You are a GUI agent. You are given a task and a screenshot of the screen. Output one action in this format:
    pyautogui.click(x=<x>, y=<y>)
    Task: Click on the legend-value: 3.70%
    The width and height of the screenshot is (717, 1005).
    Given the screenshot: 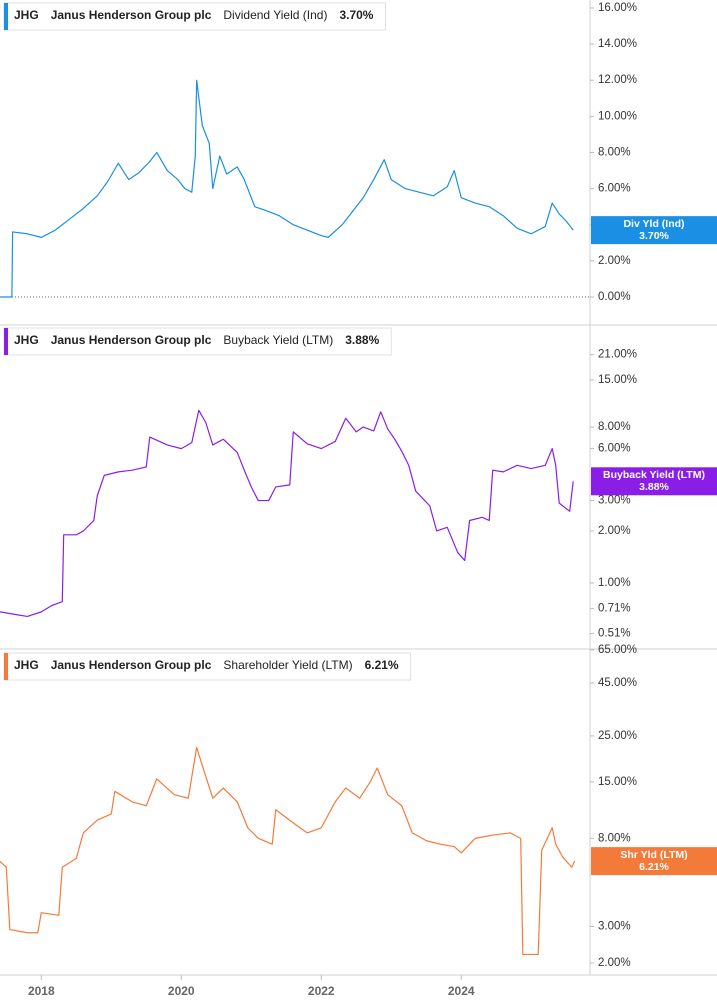 What is the action you would take?
    pyautogui.click(x=356, y=15)
    